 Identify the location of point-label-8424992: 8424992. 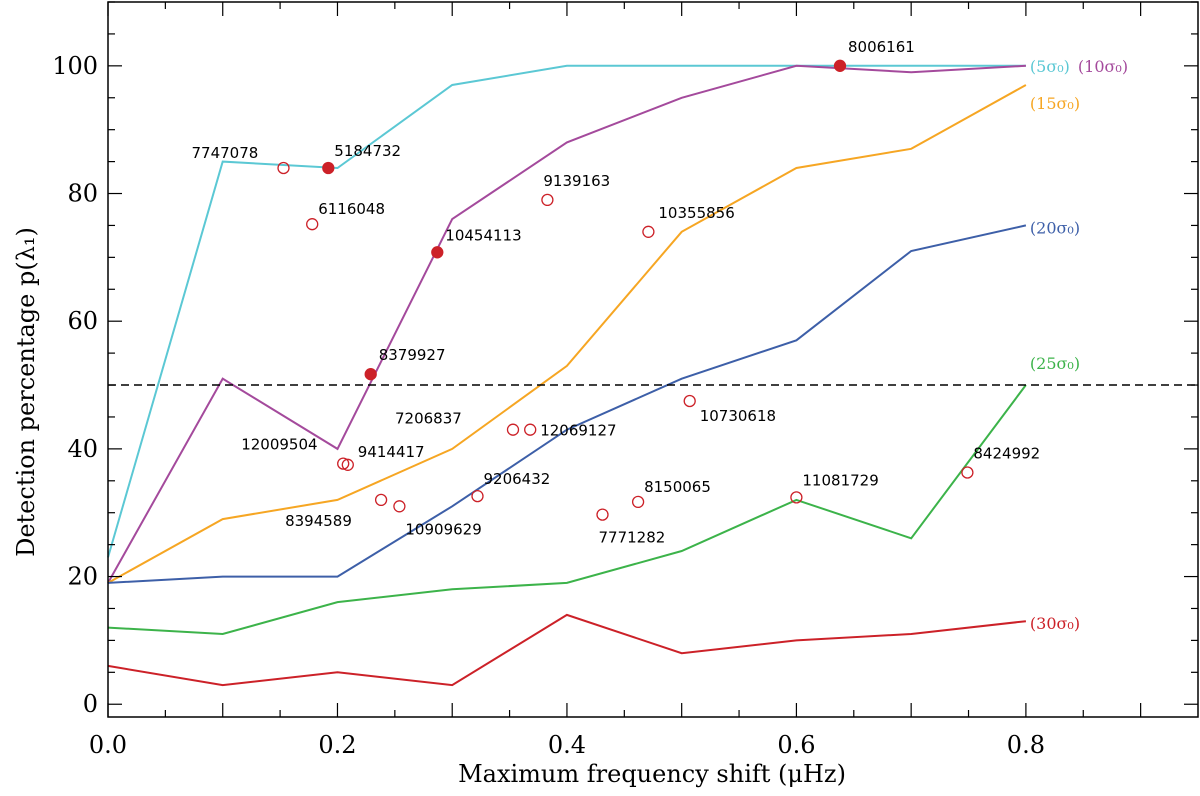
(1006, 454).